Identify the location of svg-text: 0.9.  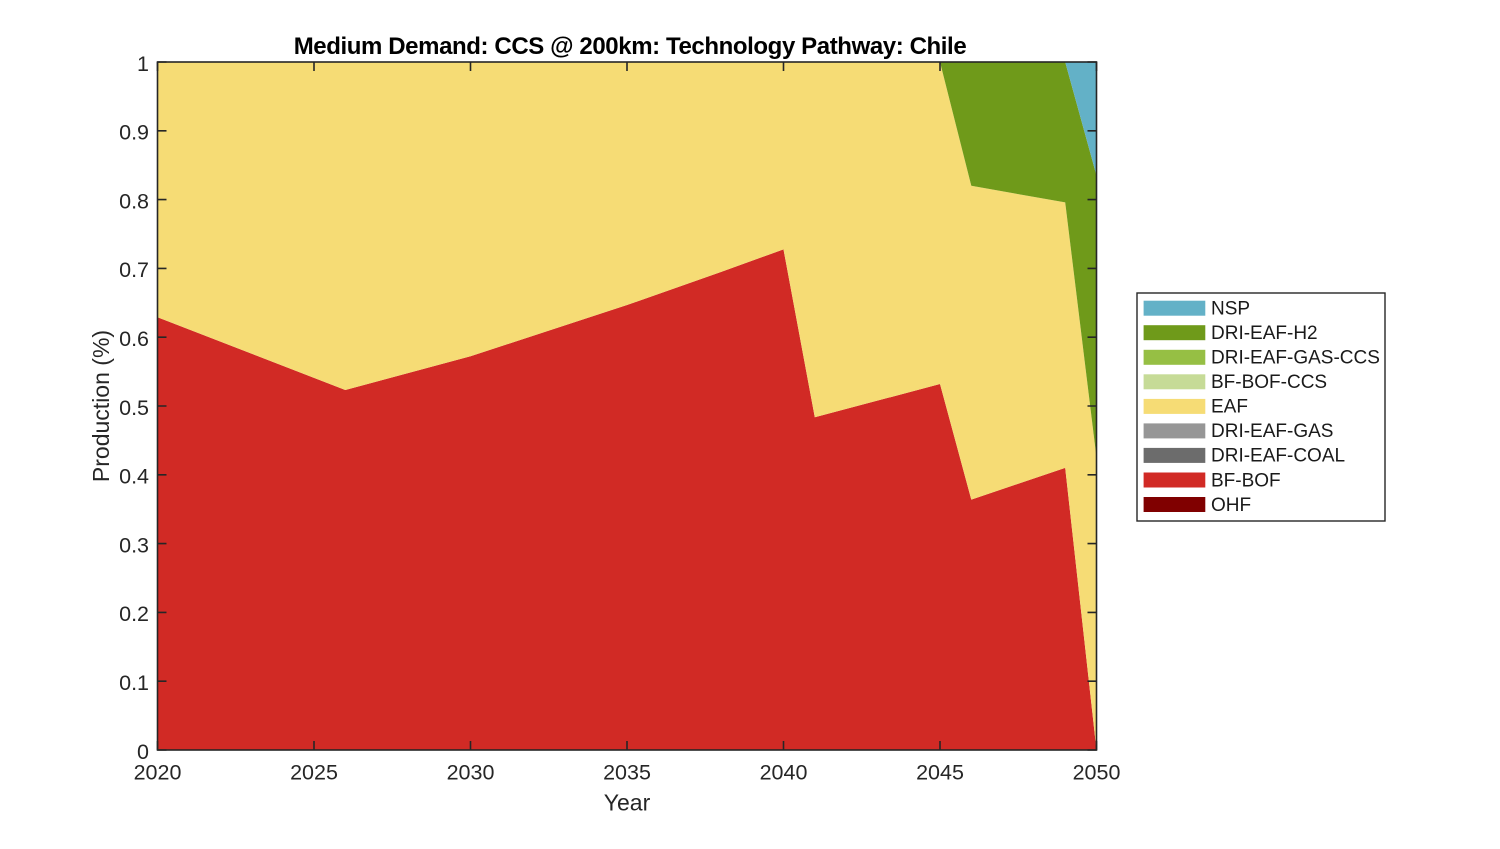
(134, 133).